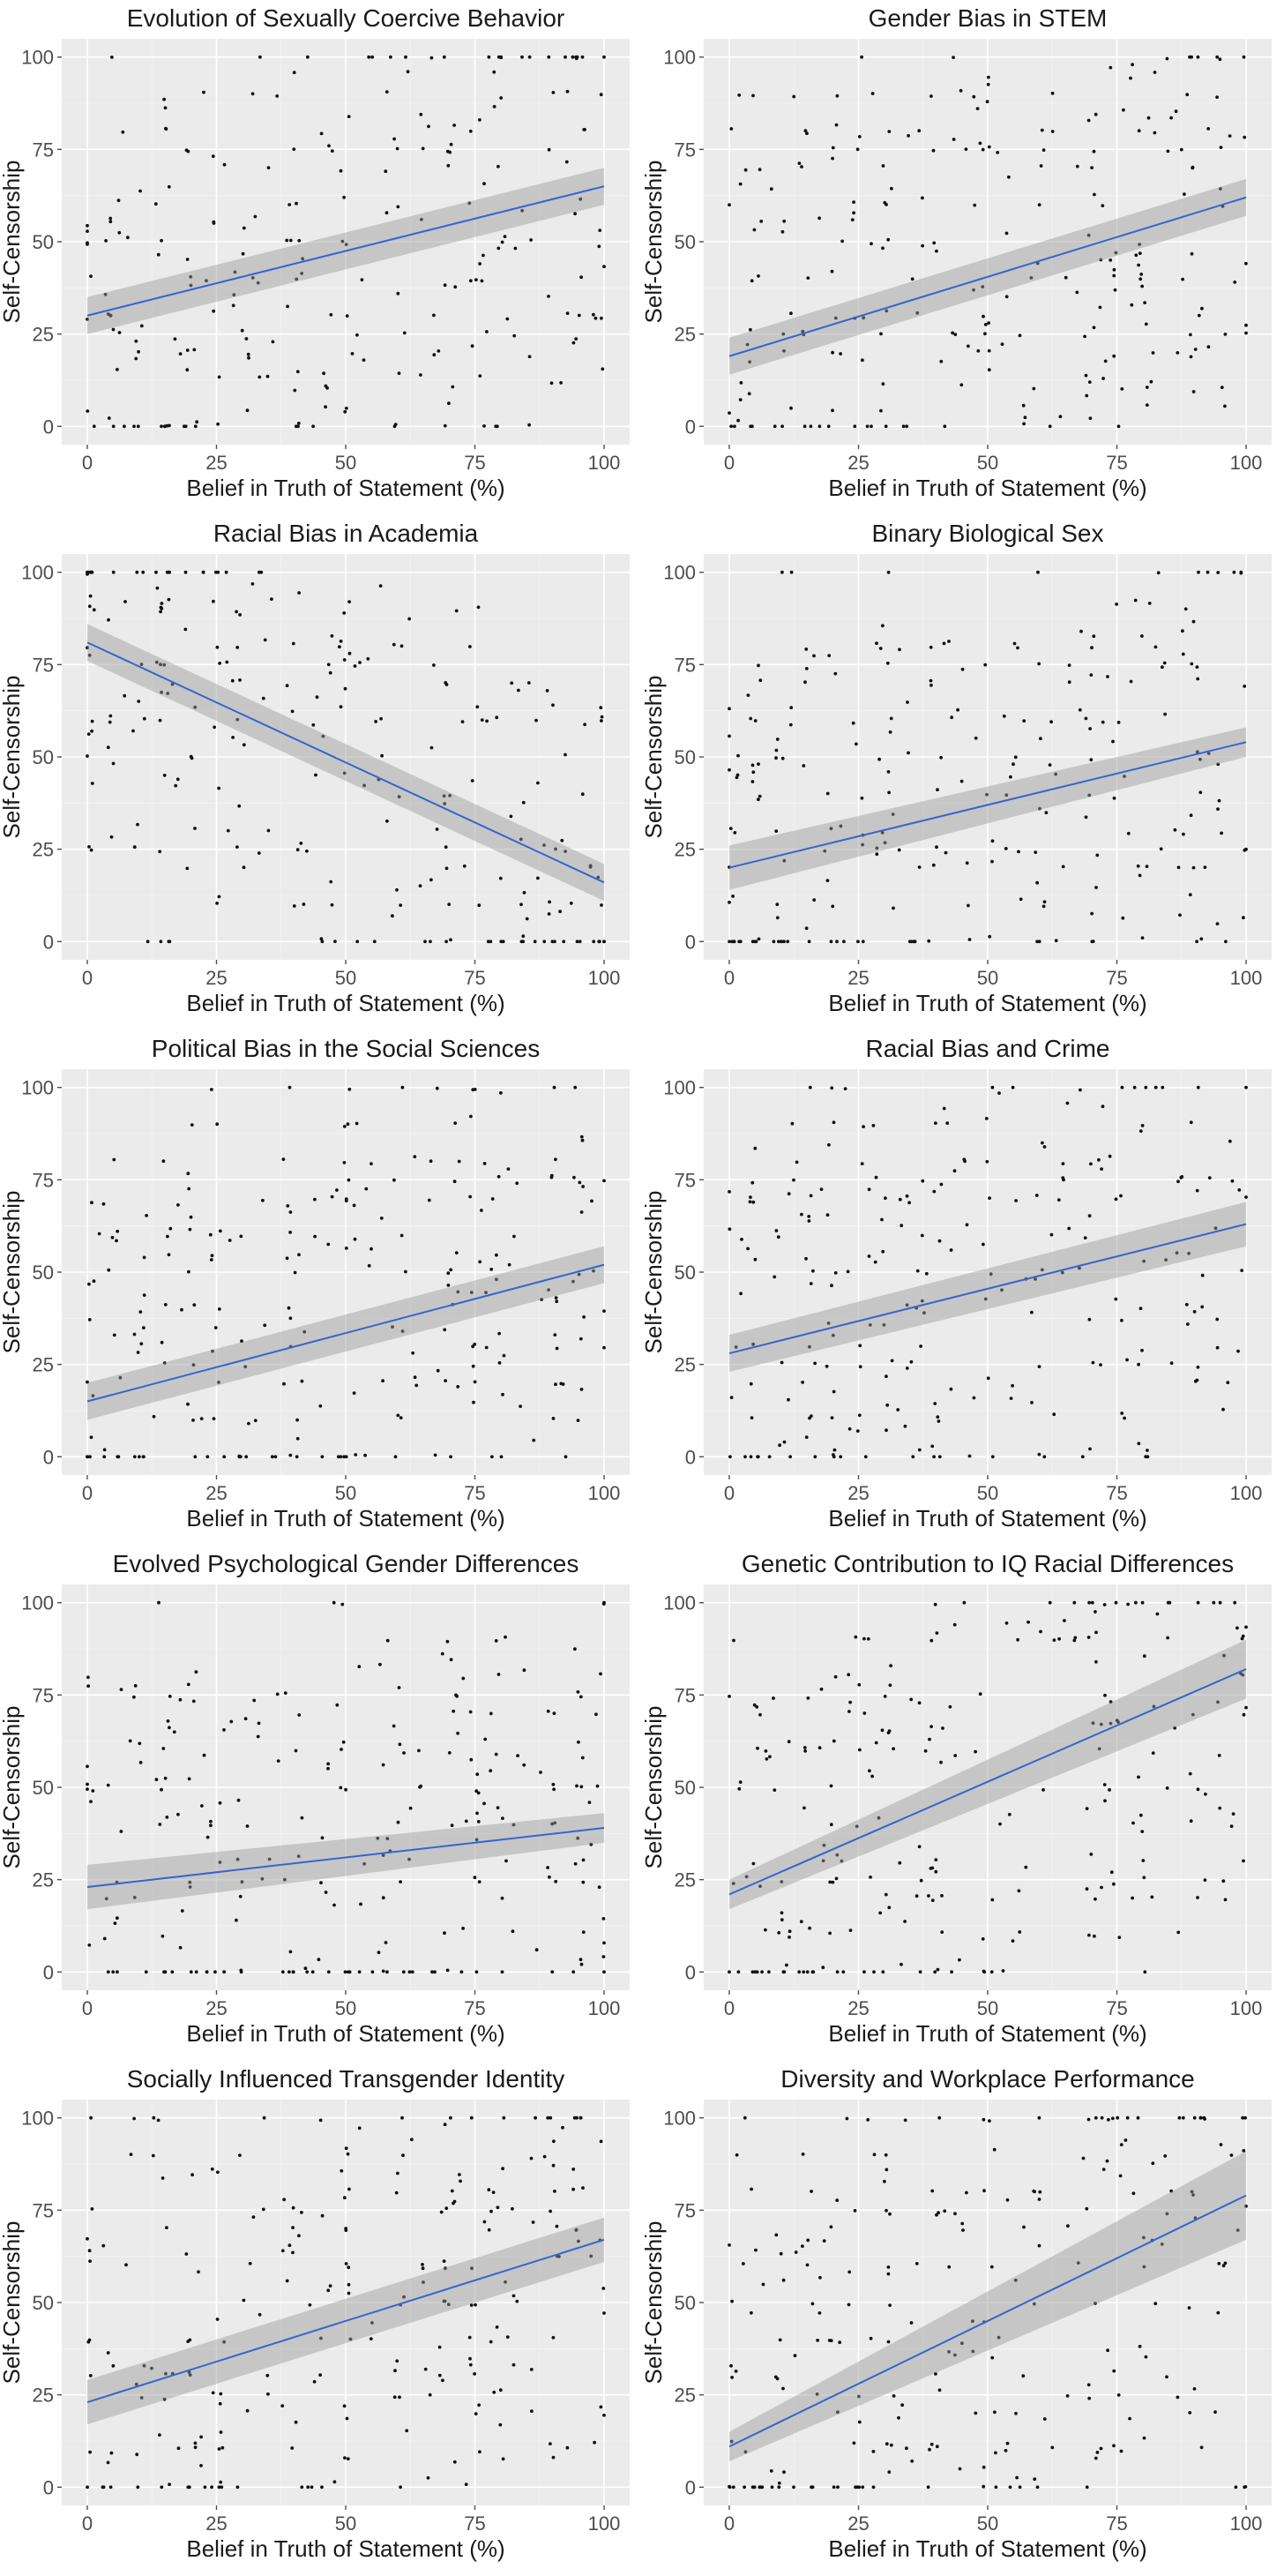 The width and height of the screenshot is (1284, 2576). Describe the element at coordinates (345, 463) in the screenshot. I see `x-tick-label: 50` at that location.